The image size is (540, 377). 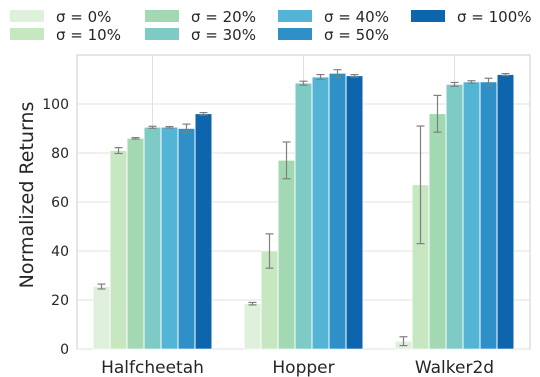 What do you see at coordinates (88, 35) in the screenshot?
I see `legend-label: σ = 10%` at bounding box center [88, 35].